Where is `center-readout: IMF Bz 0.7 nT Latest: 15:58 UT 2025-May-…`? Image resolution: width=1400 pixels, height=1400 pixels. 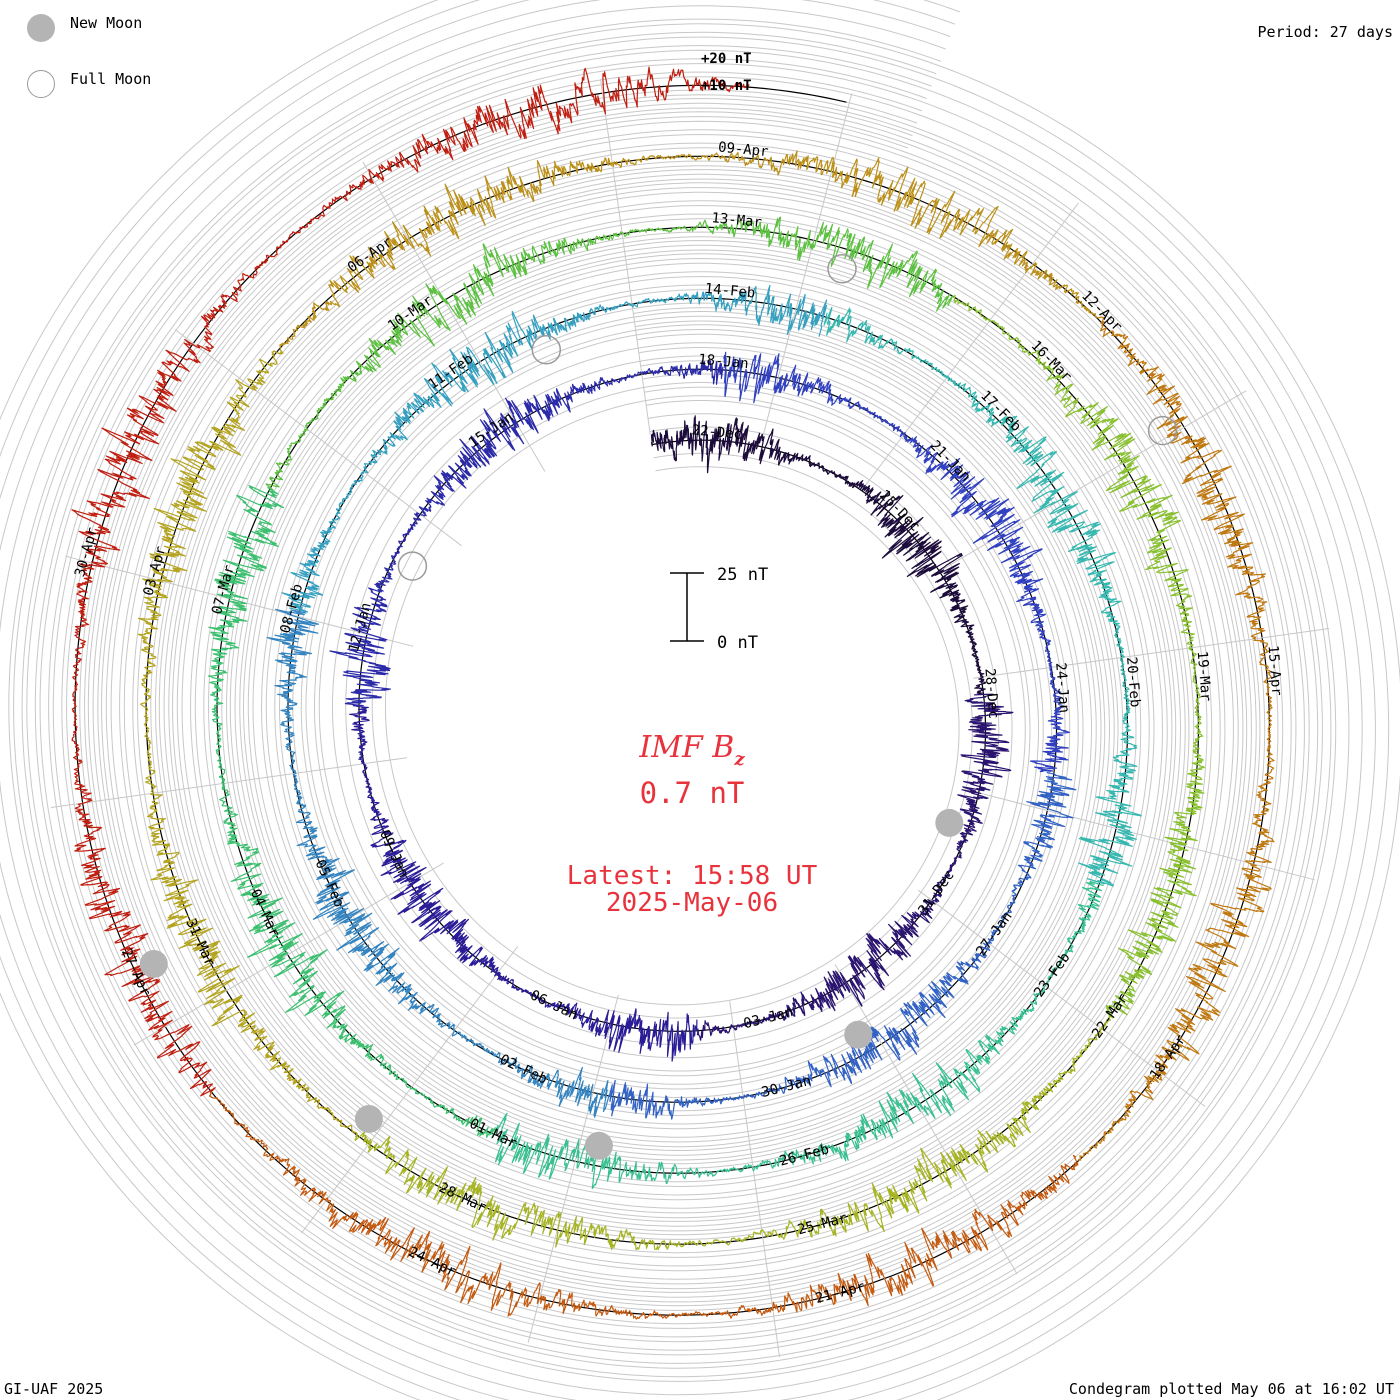
center-readout: IMF Bz 0.7 nT Latest: 15:58 UT 2025-May-… is located at coordinates (692, 824).